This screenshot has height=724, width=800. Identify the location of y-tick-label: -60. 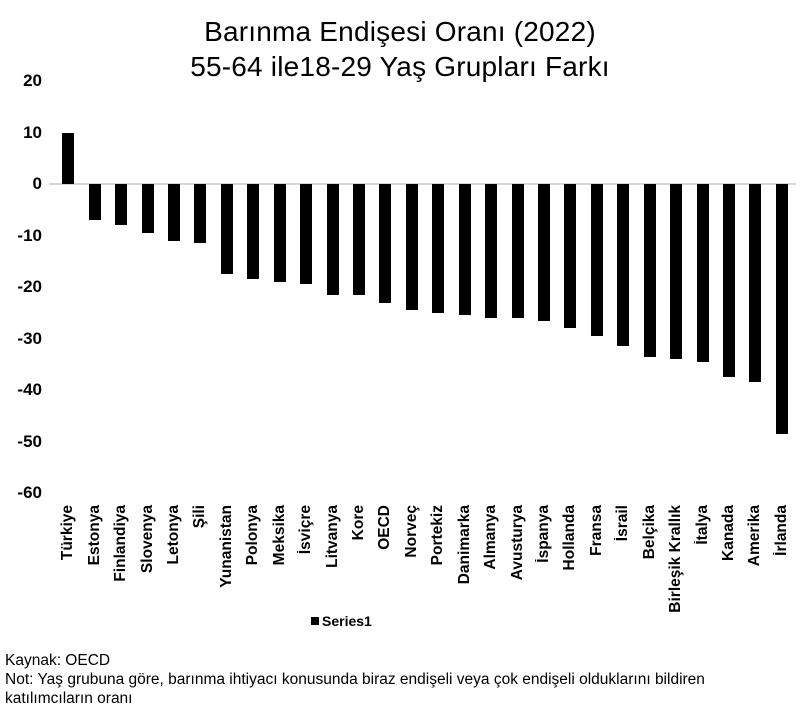
(29, 492).